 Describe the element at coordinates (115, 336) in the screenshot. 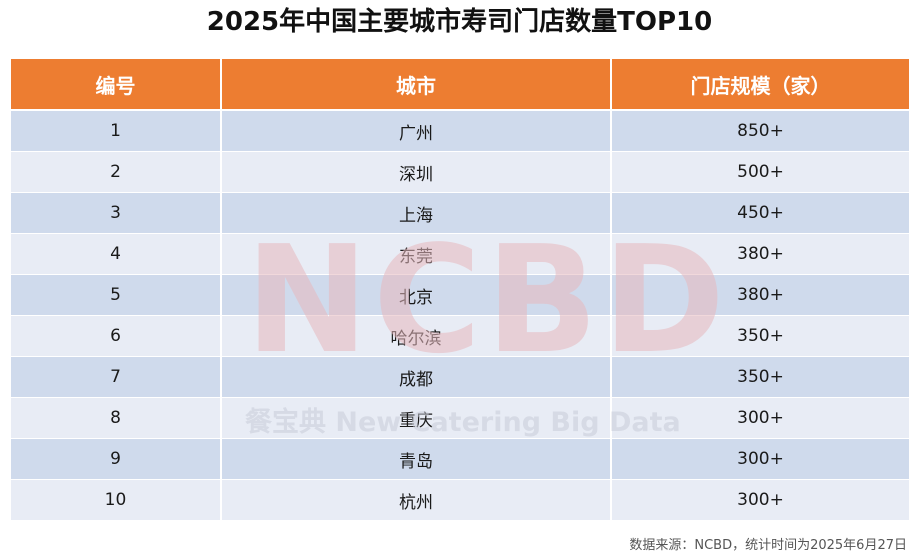

I see `rank-cell: 6` at that location.